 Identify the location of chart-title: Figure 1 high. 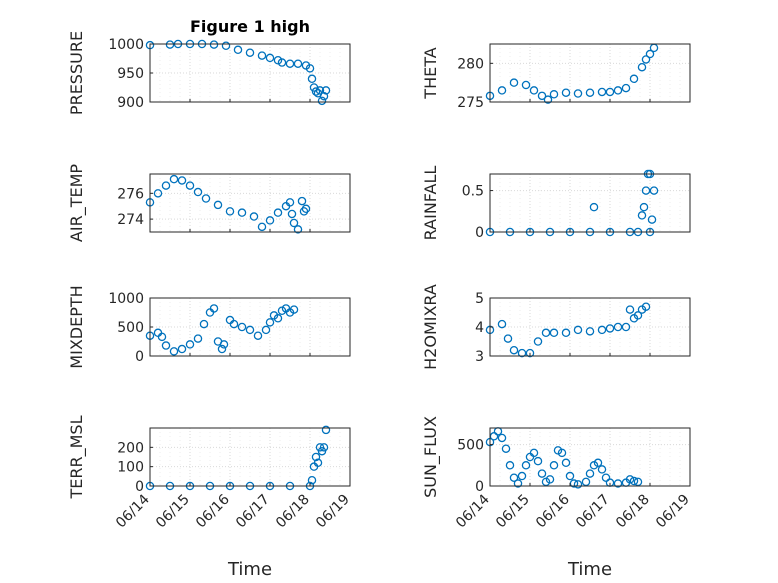
(250, 26).